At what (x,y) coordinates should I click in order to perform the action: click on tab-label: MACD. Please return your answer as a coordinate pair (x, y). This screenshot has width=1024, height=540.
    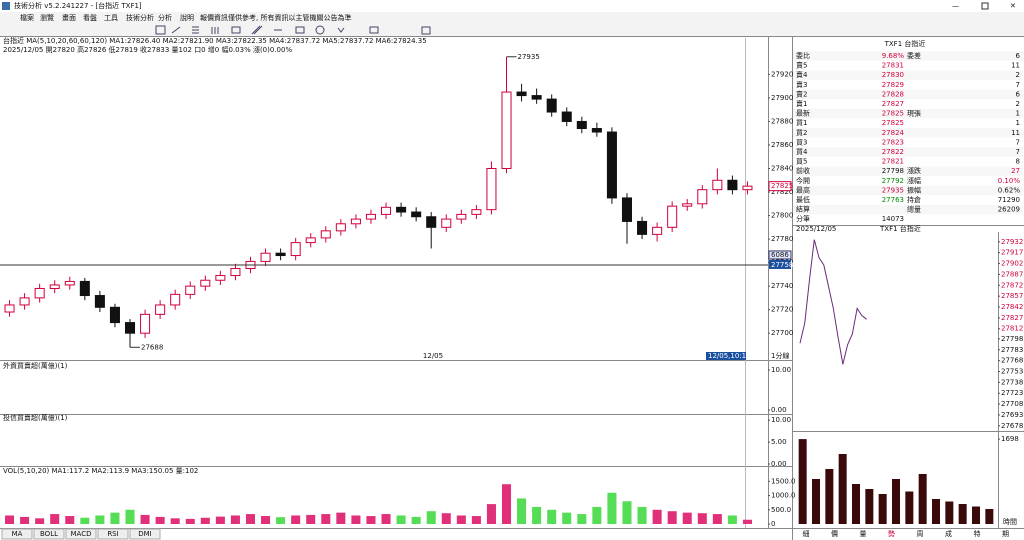
    Looking at the image, I should click on (81, 534).